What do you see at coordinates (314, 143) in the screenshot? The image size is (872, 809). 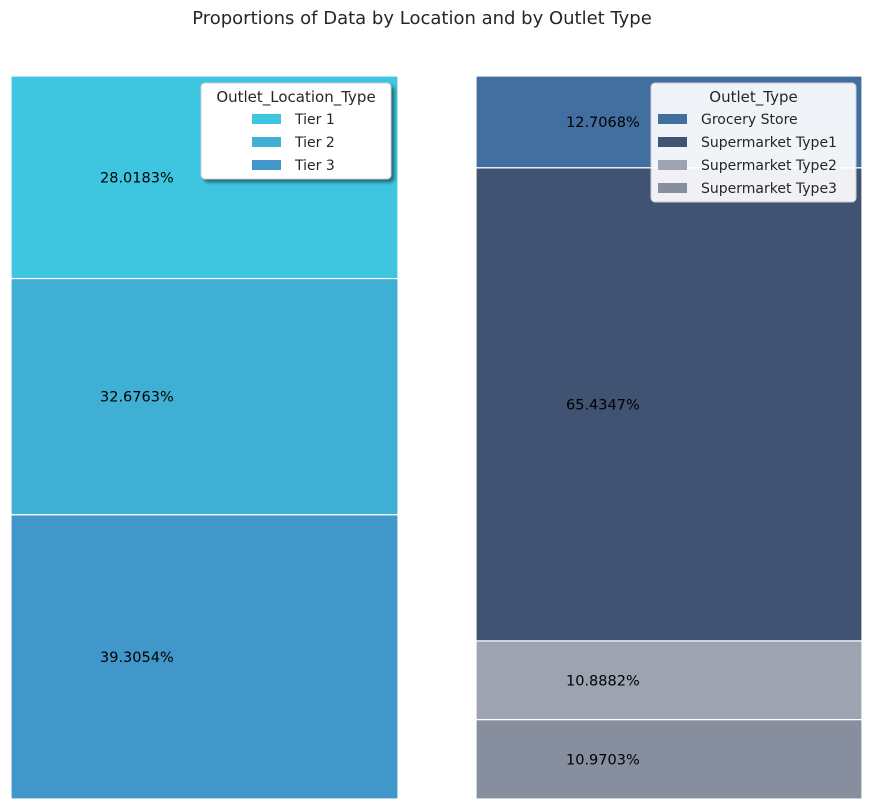 I see `legend-entry-label: Tier 2` at bounding box center [314, 143].